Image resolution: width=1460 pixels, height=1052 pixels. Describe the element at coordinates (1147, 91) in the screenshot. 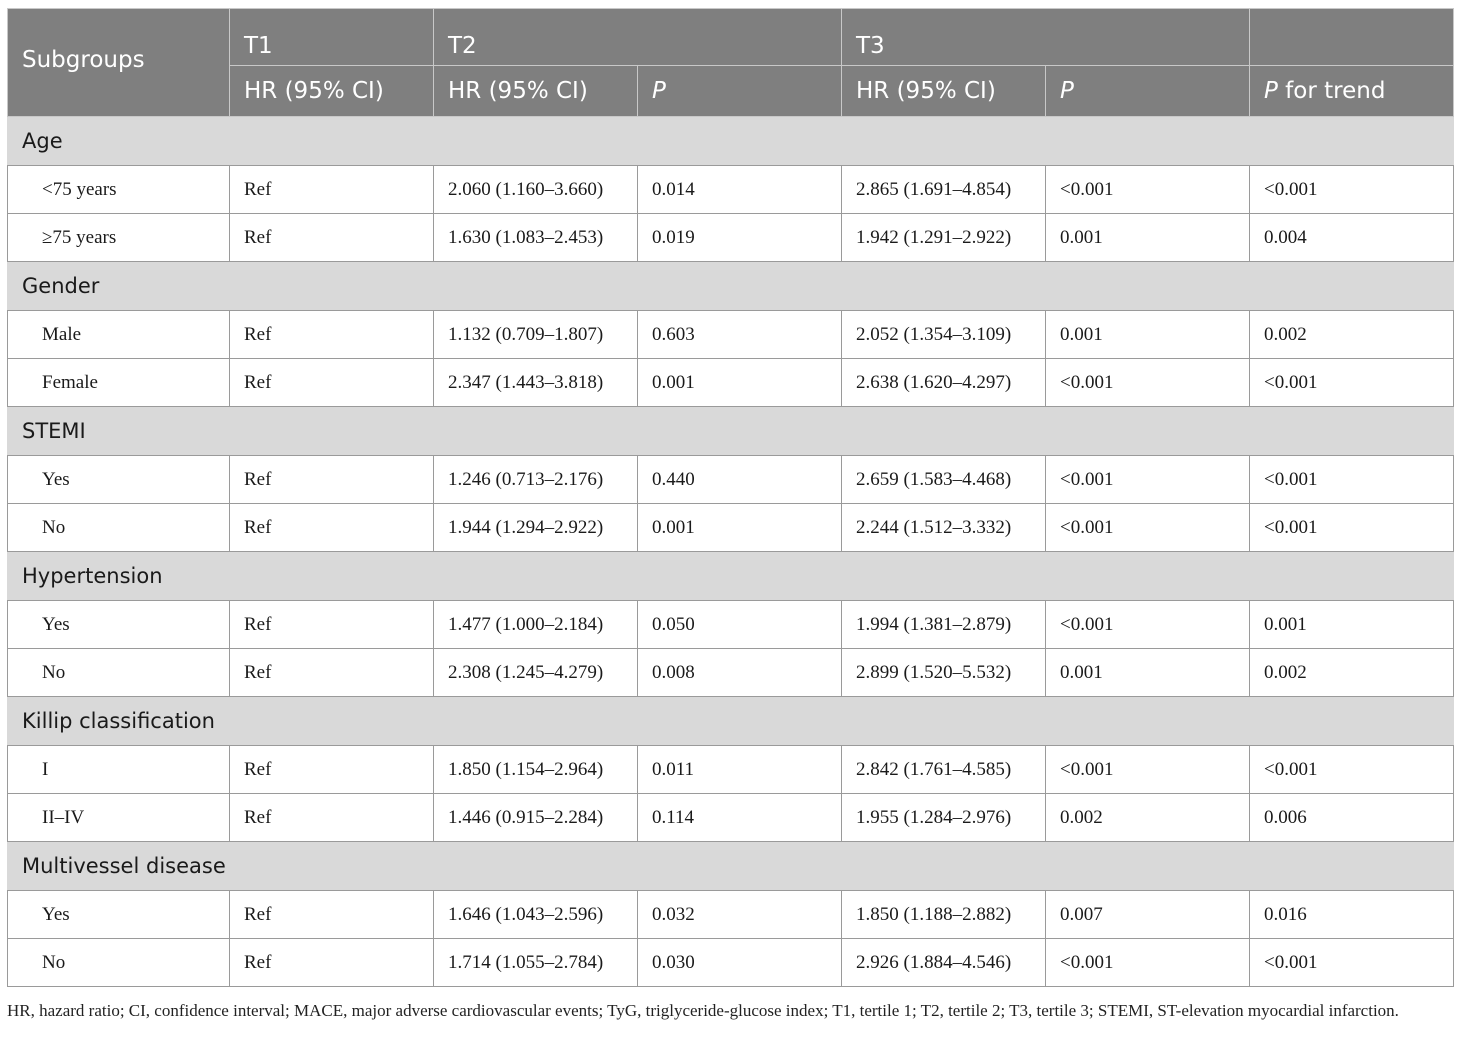

I see `header-t3-p: P` at that location.